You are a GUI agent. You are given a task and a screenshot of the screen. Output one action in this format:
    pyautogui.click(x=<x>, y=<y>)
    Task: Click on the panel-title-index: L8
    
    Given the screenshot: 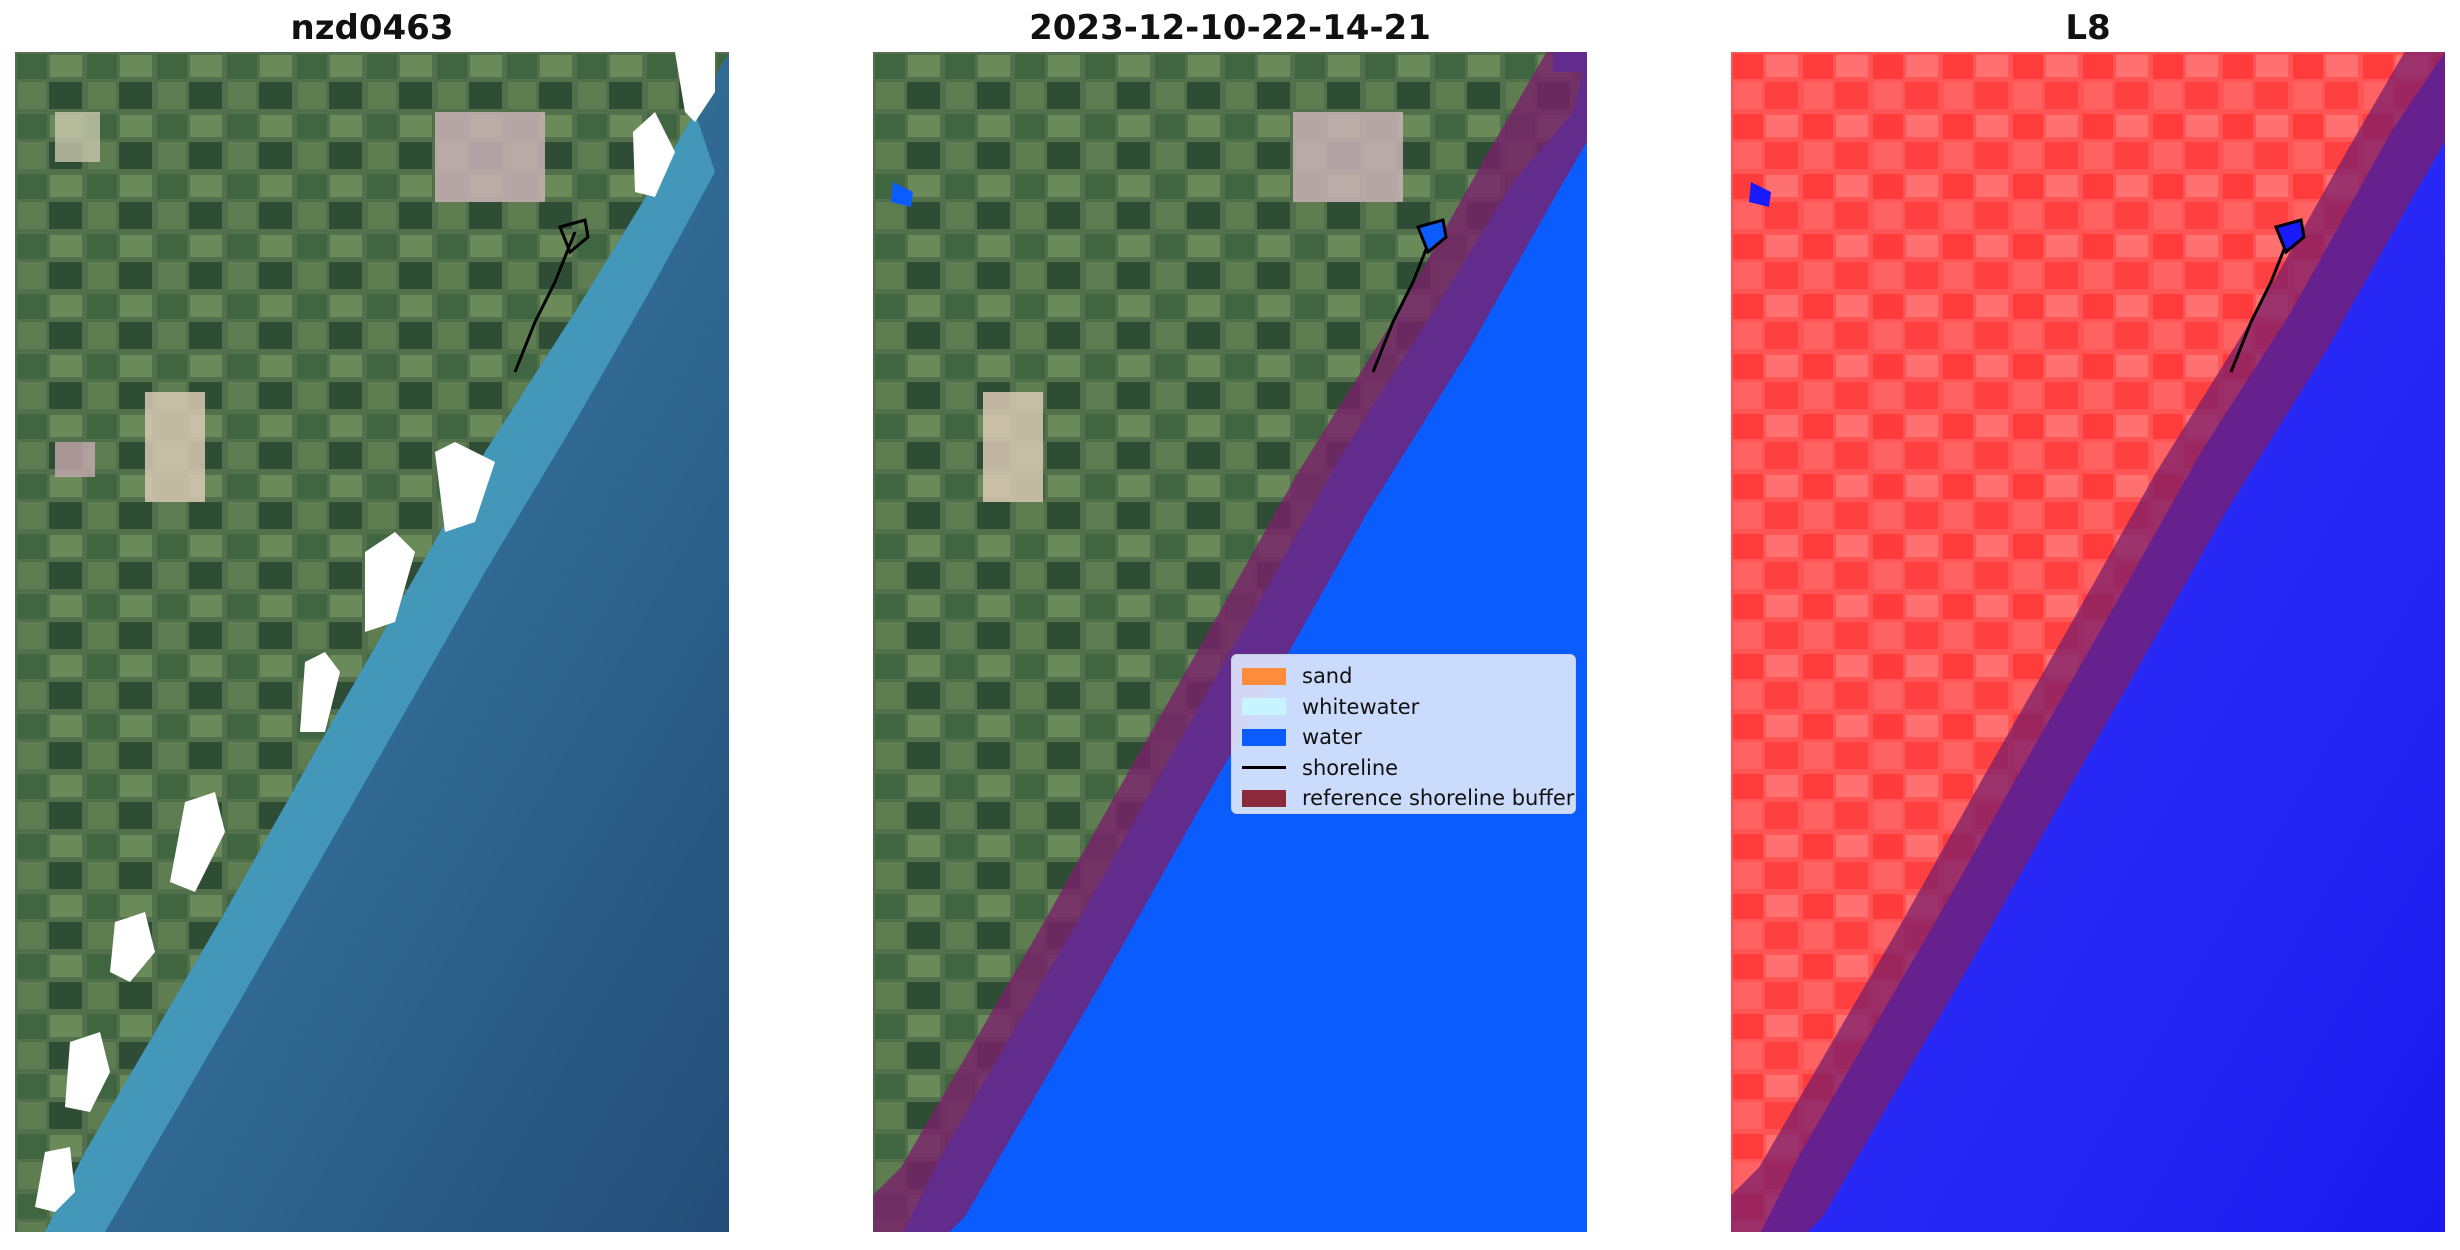 What is the action you would take?
    pyautogui.click(x=2088, y=28)
    